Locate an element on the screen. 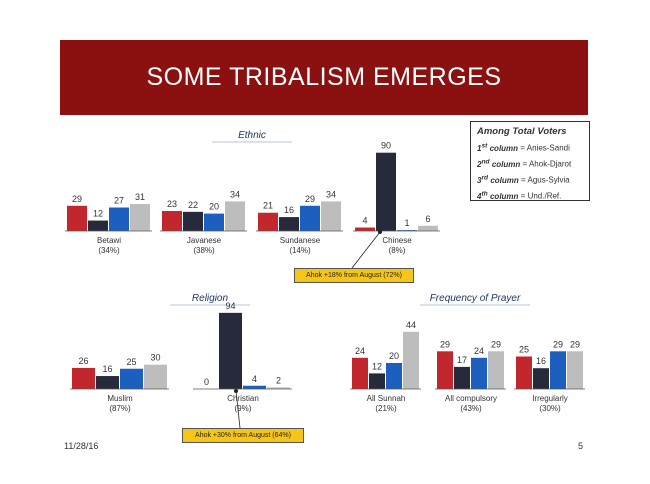 This screenshot has width=650, height=484. bar-value-label: 22 is located at coordinates (193, 205).